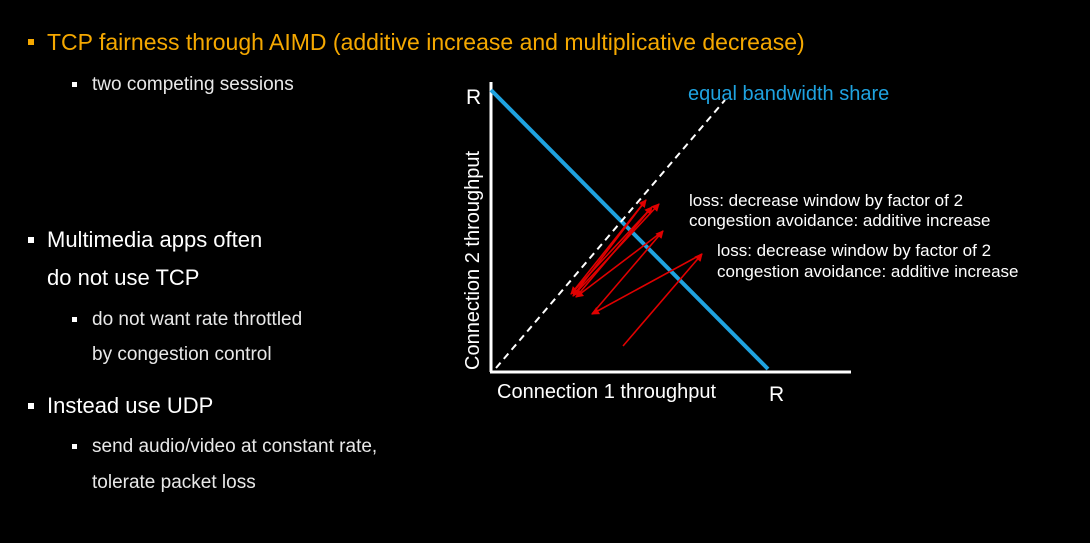  Describe the element at coordinates (74, 319) in the screenshot. I see `throttle-bullet-icon` at that location.